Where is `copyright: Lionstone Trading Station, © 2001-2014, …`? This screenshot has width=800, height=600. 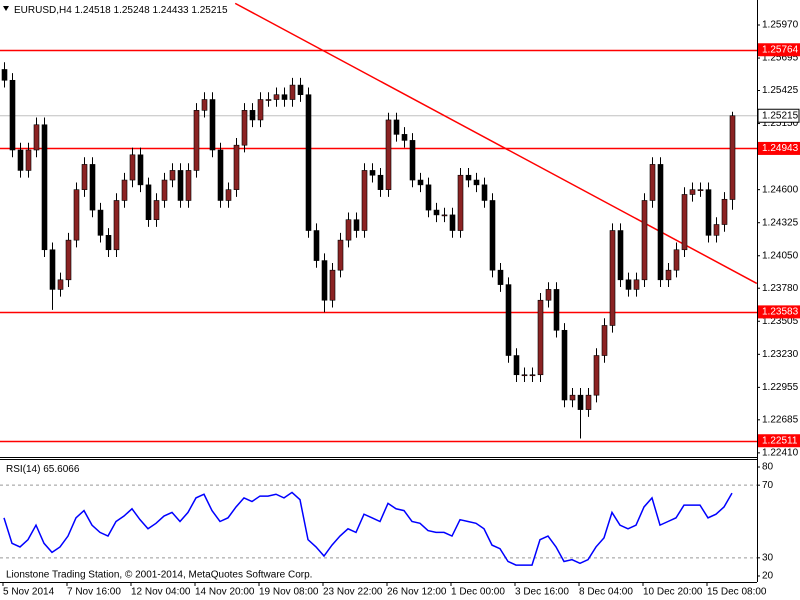 copyright: Lionstone Trading Station, © 2001-2014, … is located at coordinates (159, 575).